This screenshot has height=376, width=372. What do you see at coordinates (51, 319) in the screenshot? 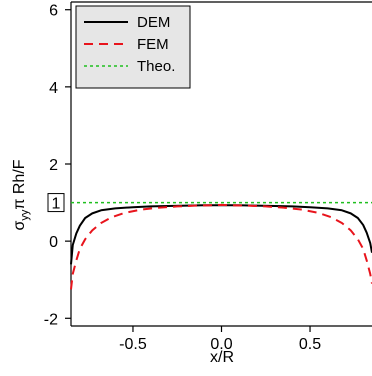
I see `y-tick-label: -2` at bounding box center [51, 319].